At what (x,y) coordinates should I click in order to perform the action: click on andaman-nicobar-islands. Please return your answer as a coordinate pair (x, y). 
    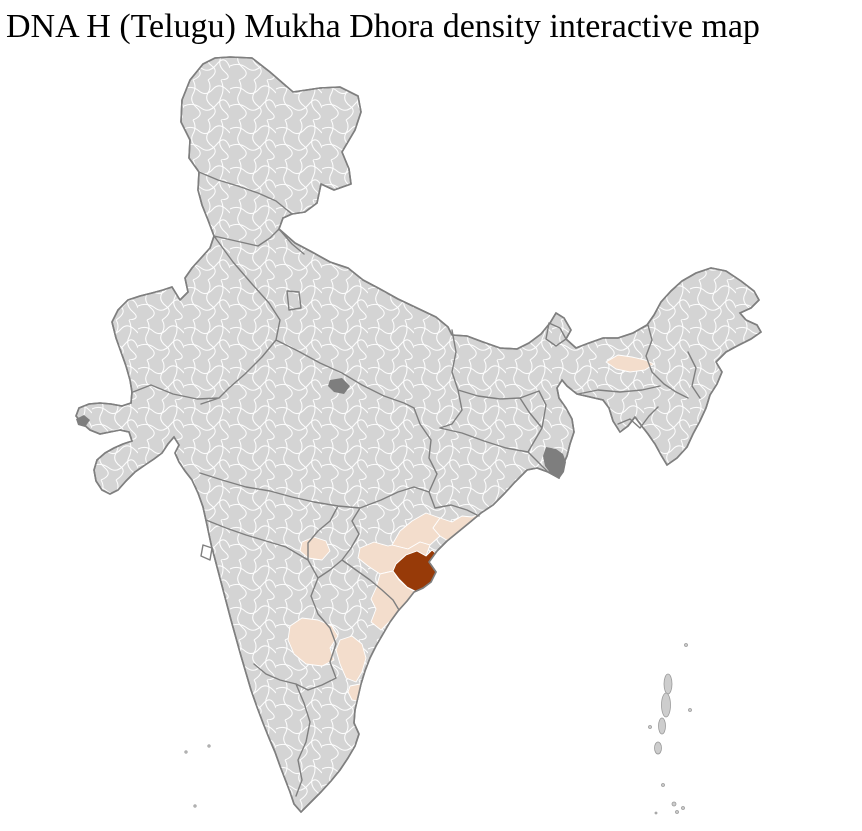
    Looking at the image, I should click on (670, 729).